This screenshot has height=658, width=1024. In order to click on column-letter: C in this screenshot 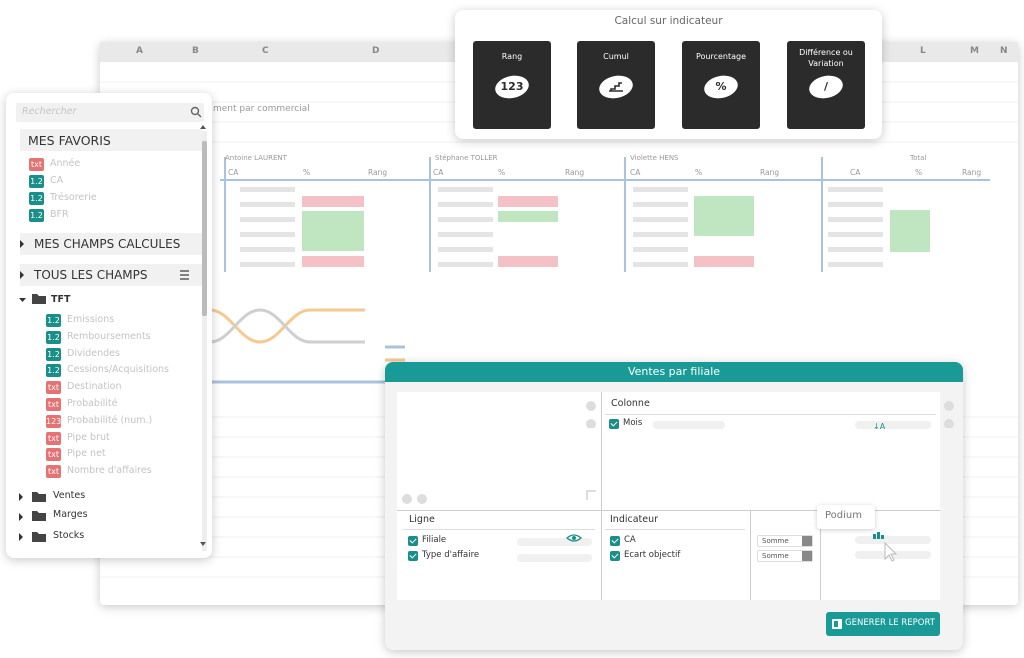, I will do `click(265, 51)`.